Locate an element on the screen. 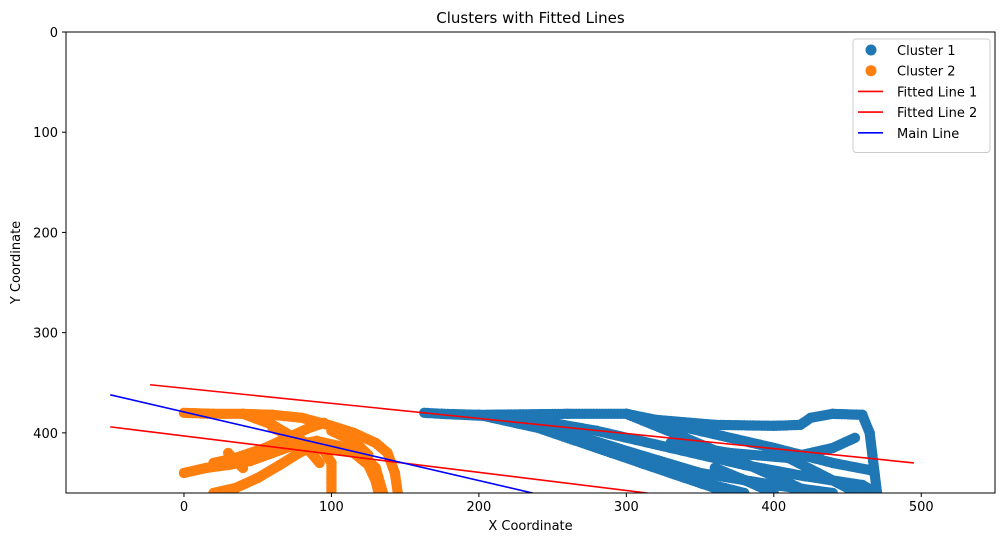 The height and width of the screenshot is (547, 1005). x-tick-label: 0 is located at coordinates (184, 507).